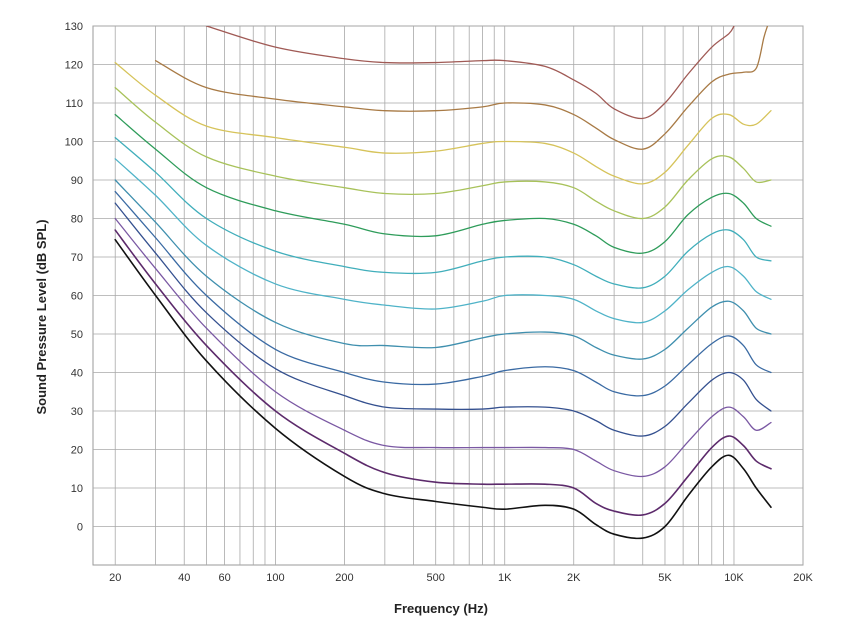  What do you see at coordinates (115, 578) in the screenshot?
I see `x-tick-label: 20` at bounding box center [115, 578].